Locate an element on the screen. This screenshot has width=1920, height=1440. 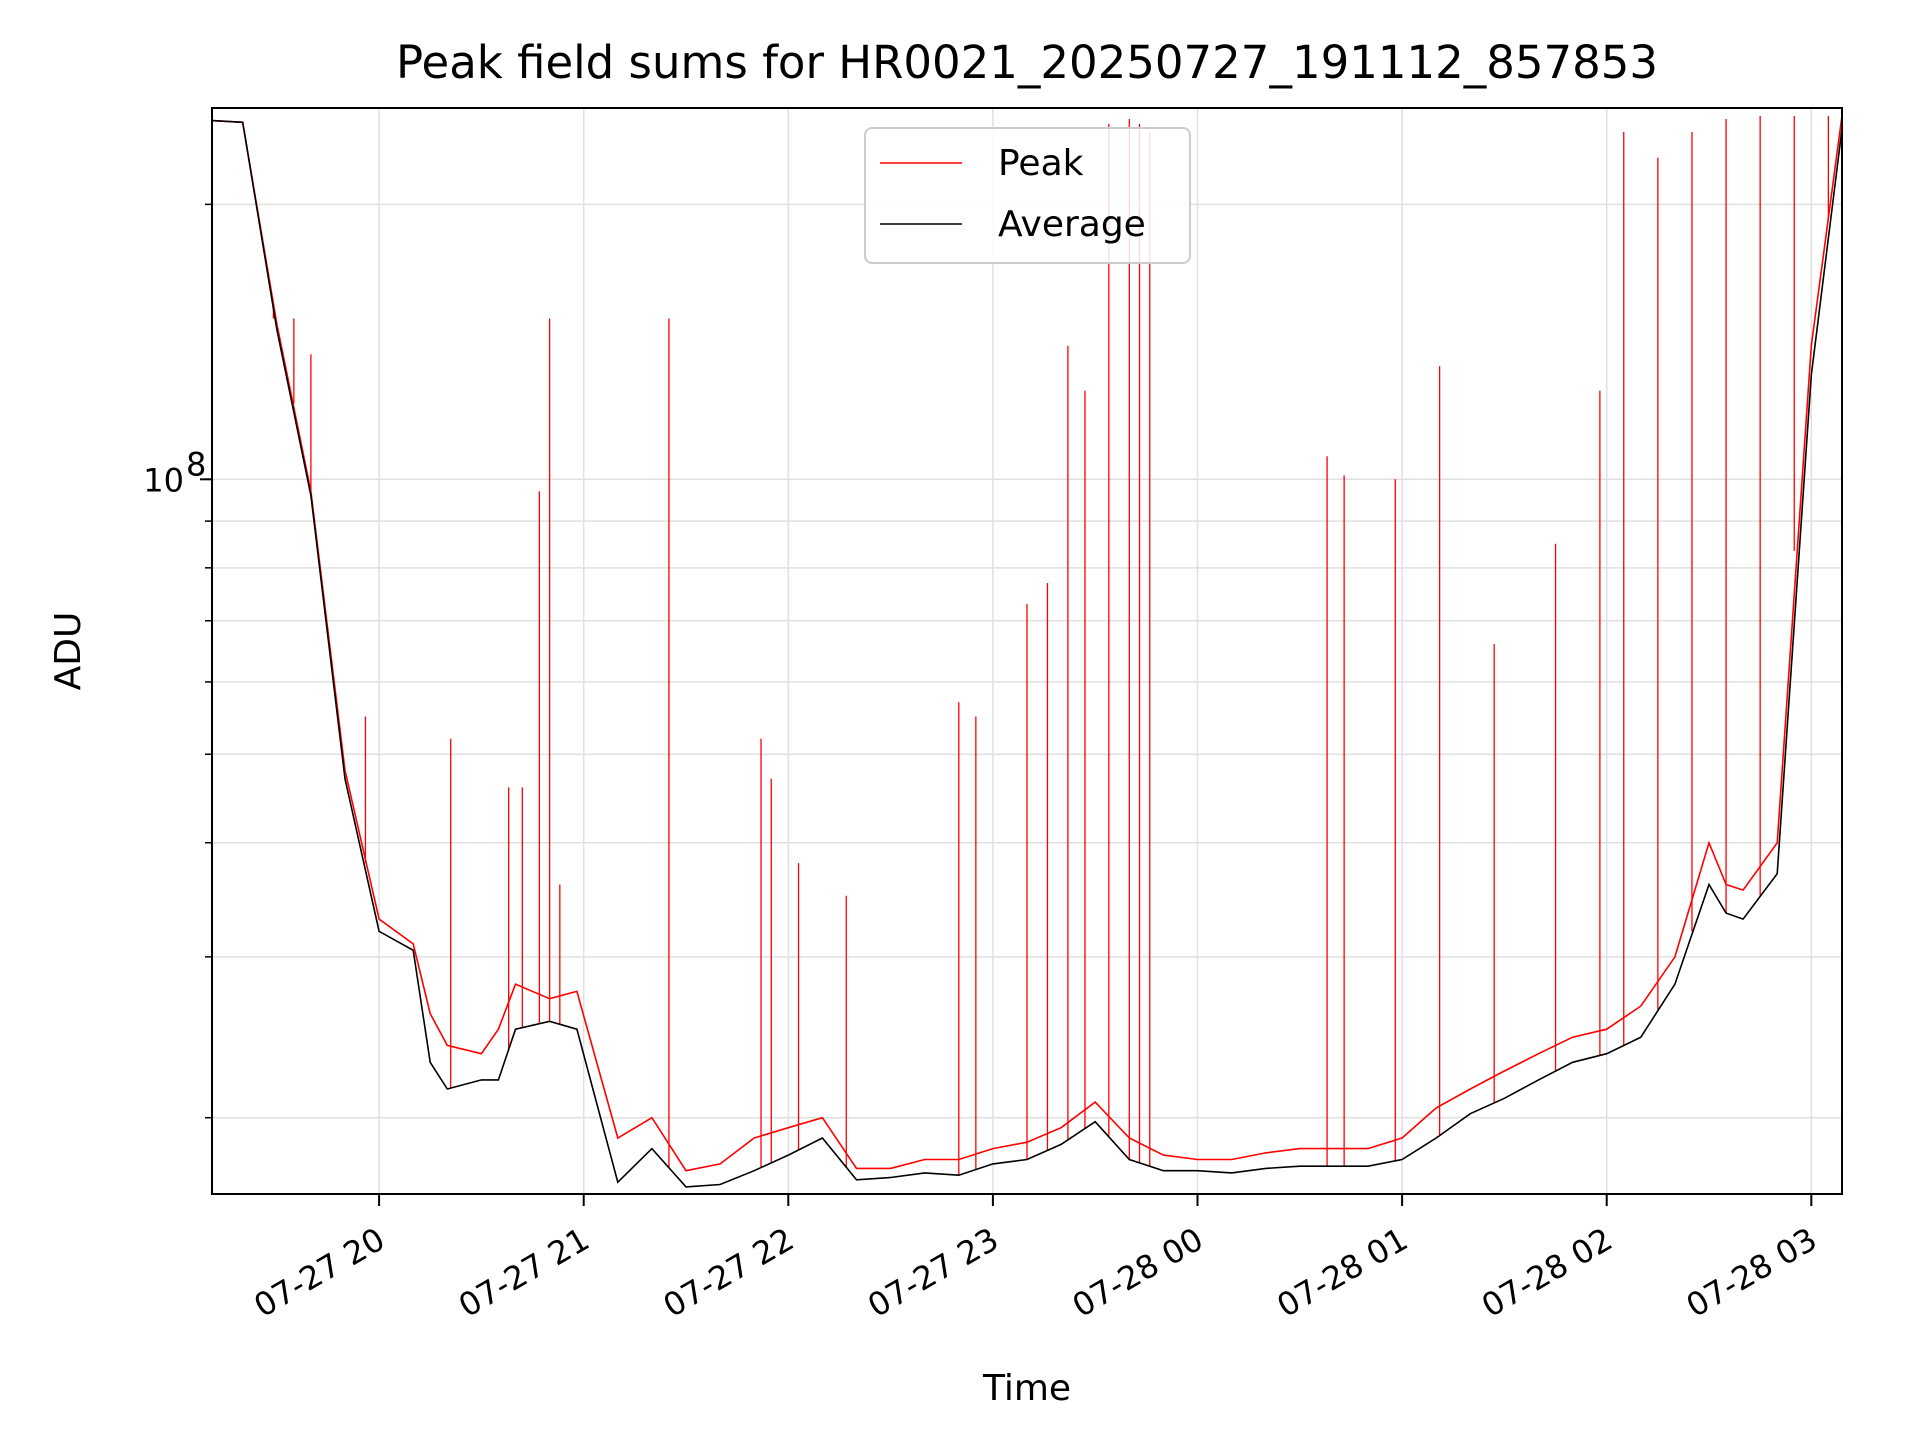
legend-average-label: Average is located at coordinates (1072, 224).